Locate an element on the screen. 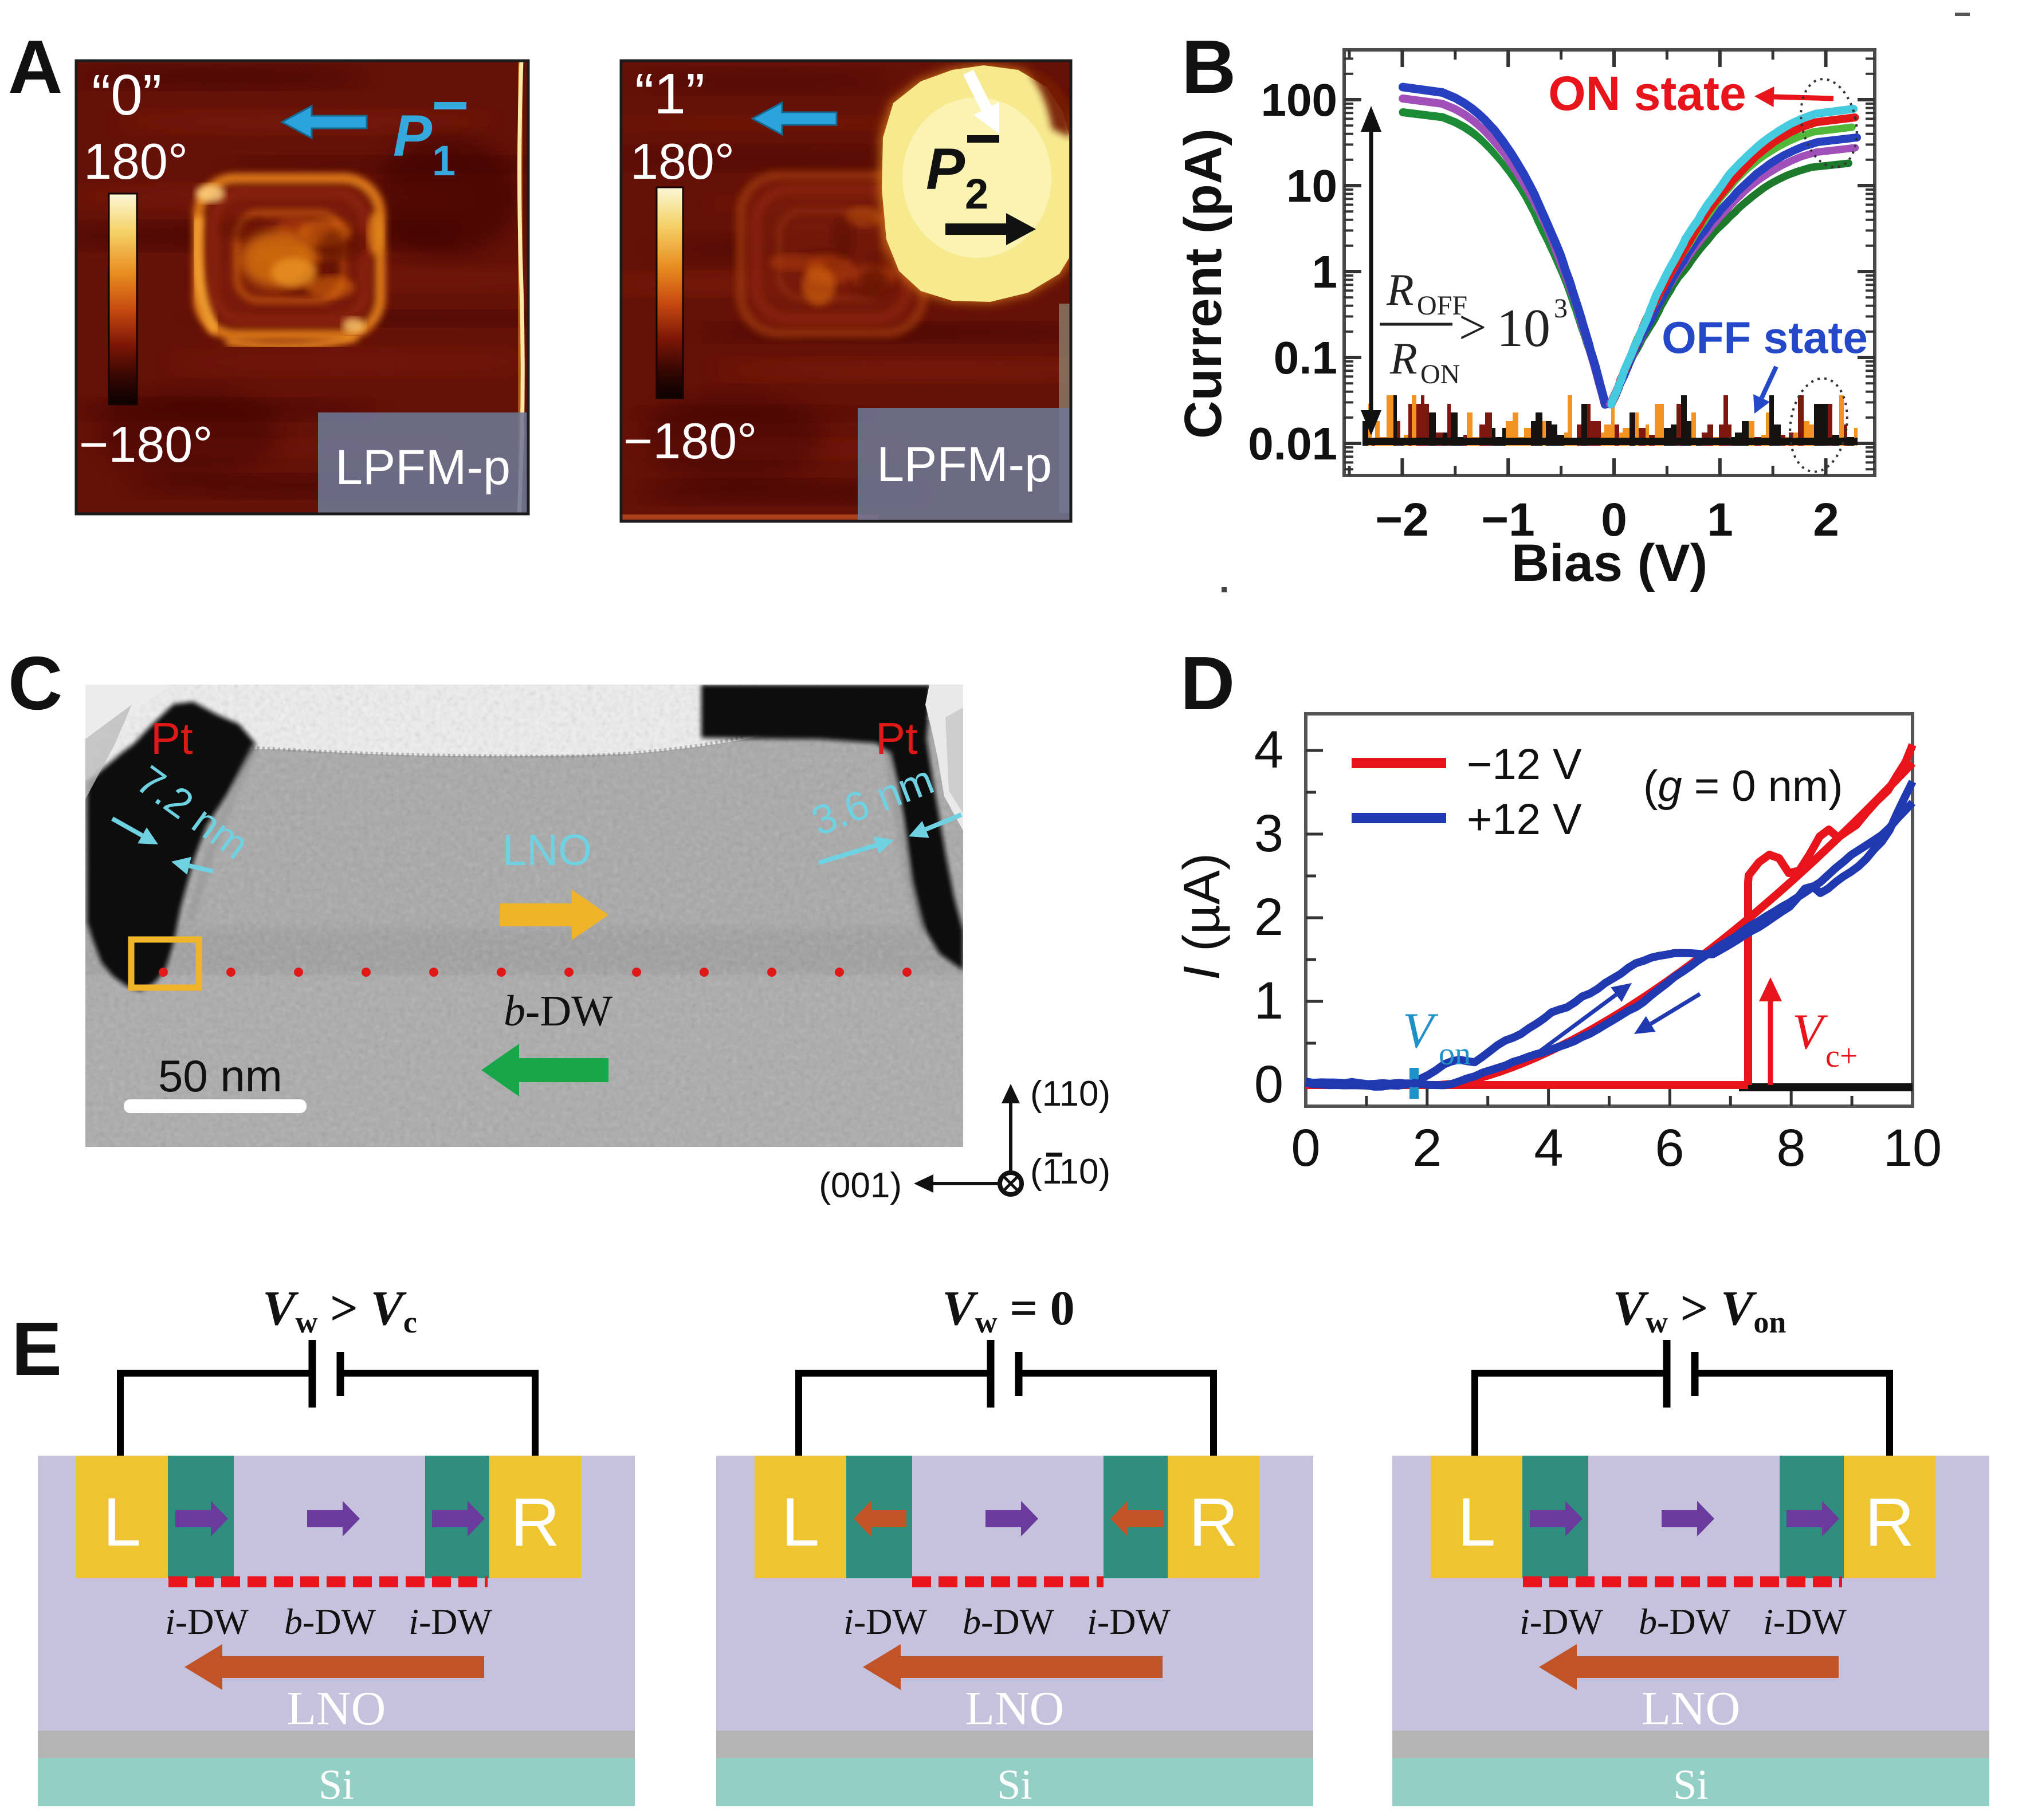 This screenshot has width=2030, height=1820. svg-text: A is located at coordinates (35, 67).